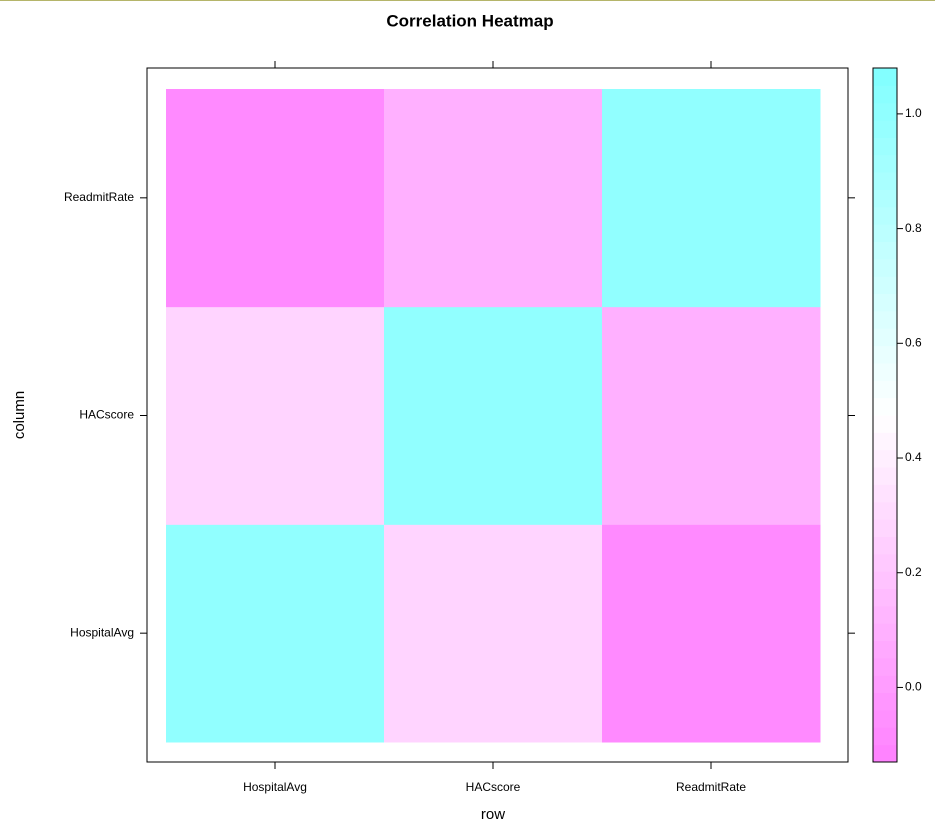  What do you see at coordinates (469, 20) in the screenshot?
I see `chart-title: Correlation Heatmap` at bounding box center [469, 20].